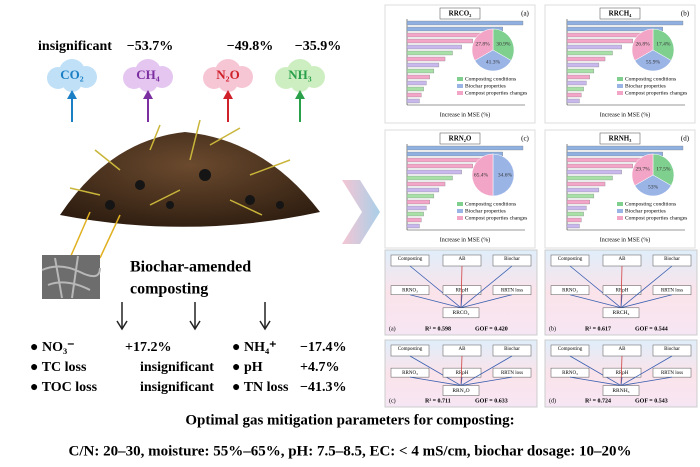  What do you see at coordinates (663, 169) in the screenshot?
I see `pie-label: 17.5%` at bounding box center [663, 169].